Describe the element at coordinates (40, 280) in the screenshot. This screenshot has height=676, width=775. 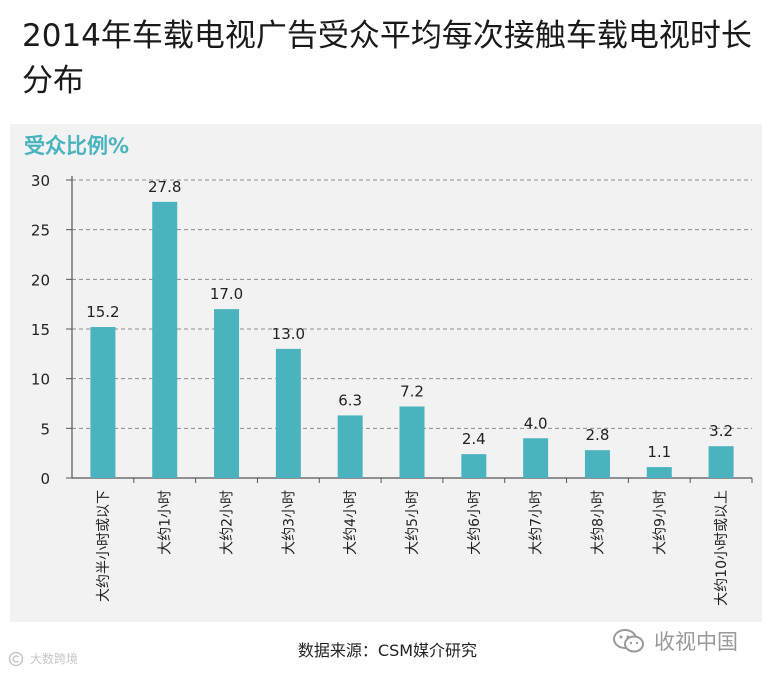
I see `y-tick-label: 20` at that location.